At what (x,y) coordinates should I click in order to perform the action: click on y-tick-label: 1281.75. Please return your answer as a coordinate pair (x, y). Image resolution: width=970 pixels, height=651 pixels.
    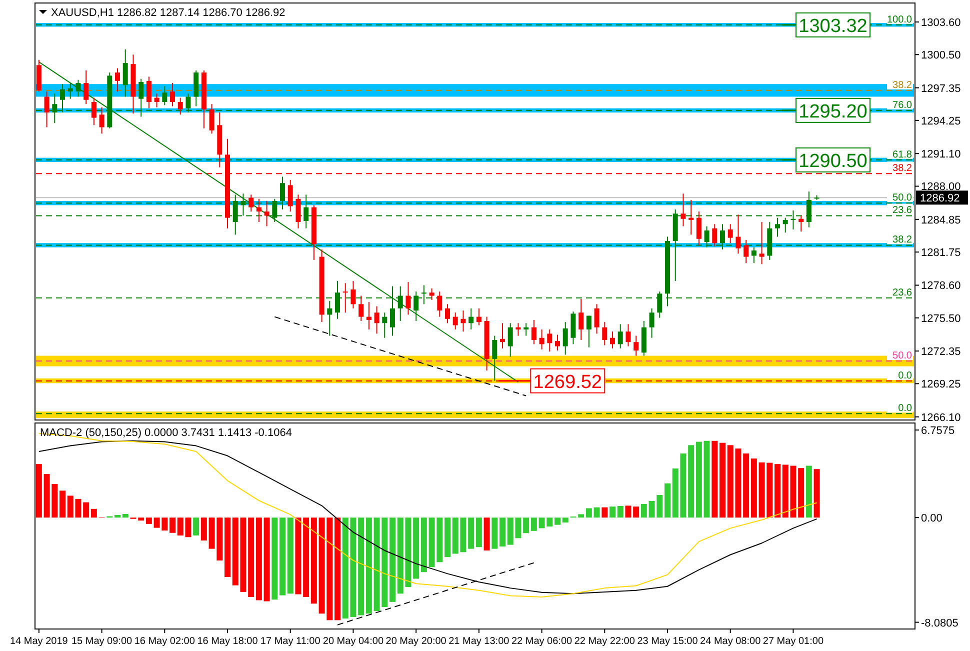
    Looking at the image, I should click on (941, 253).